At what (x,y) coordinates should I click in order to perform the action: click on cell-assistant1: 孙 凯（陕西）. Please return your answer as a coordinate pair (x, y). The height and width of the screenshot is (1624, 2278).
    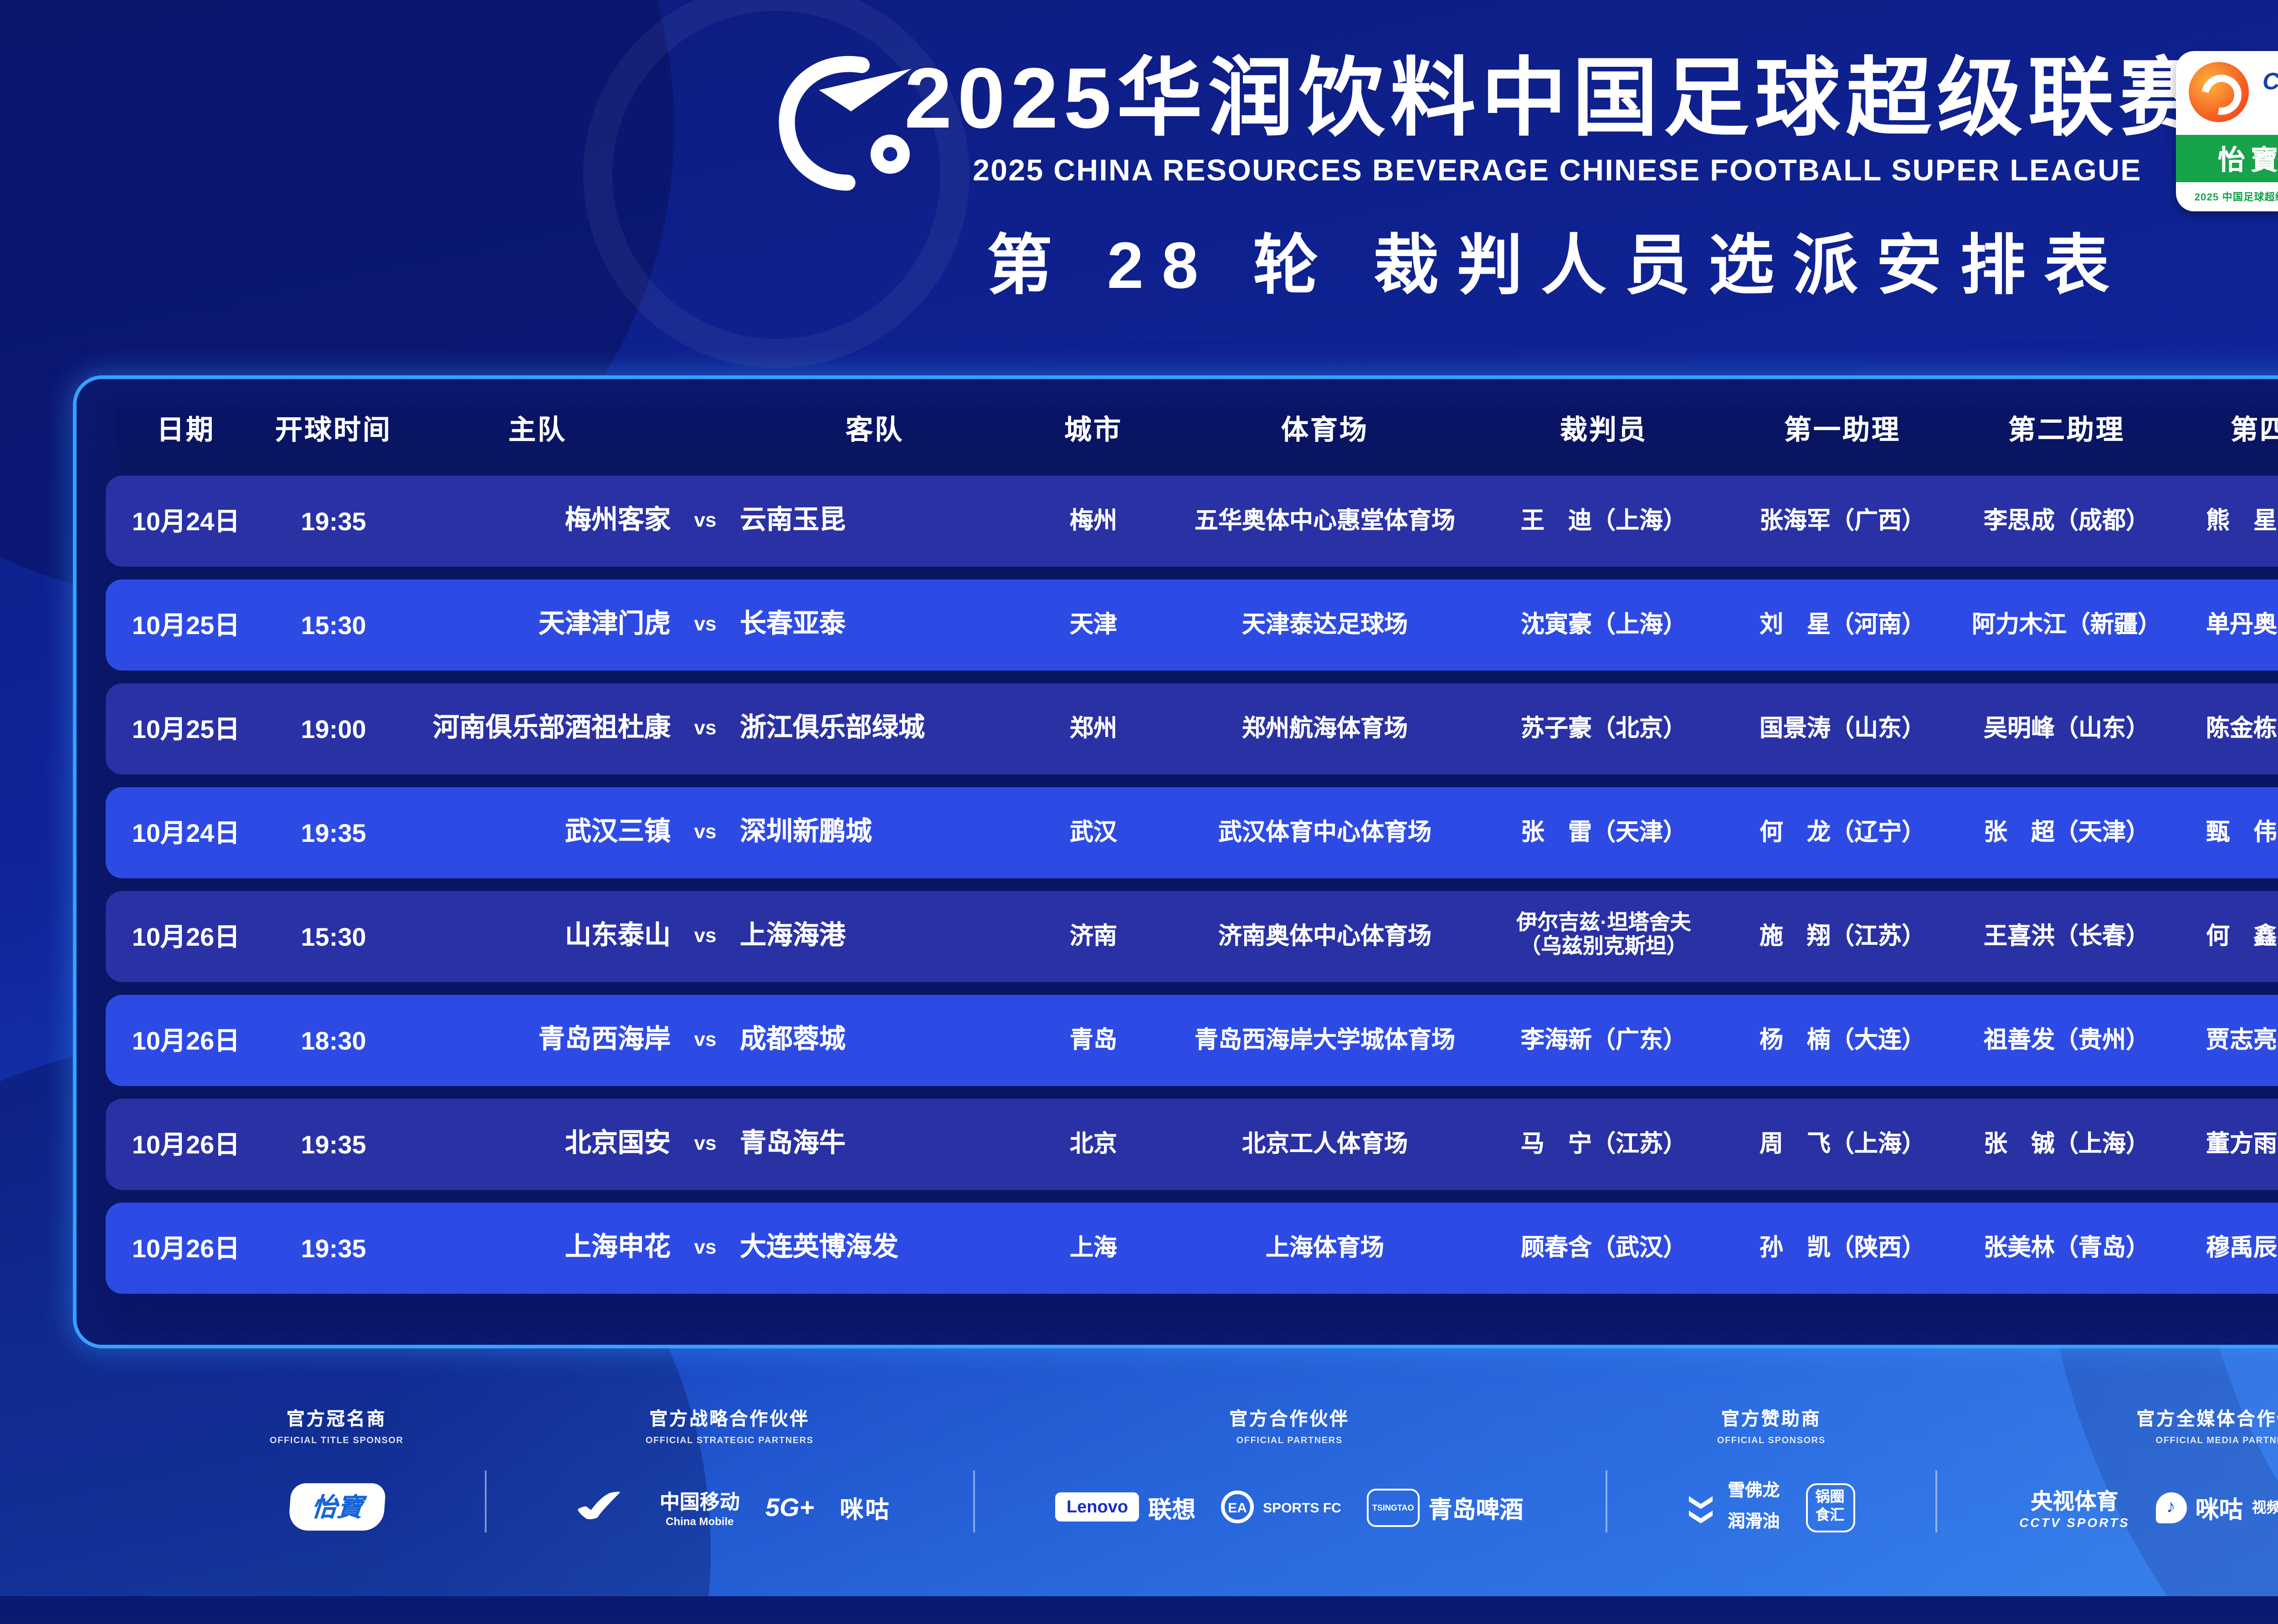
    Looking at the image, I should click on (1842, 1247).